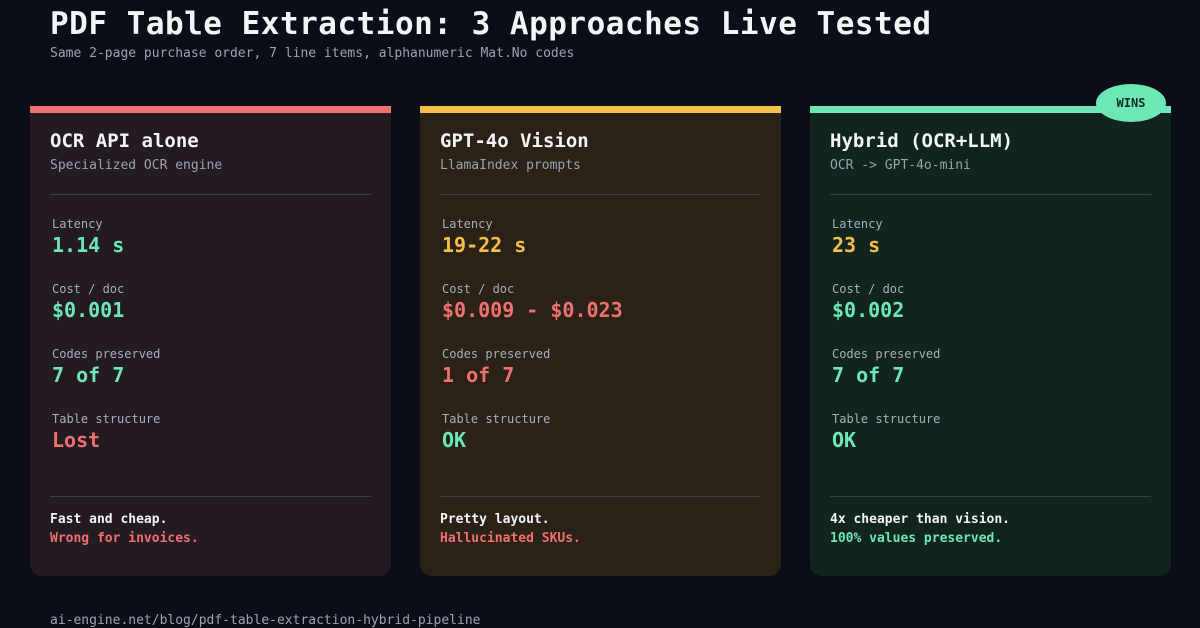 The height and width of the screenshot is (628, 1200). What do you see at coordinates (124, 141) in the screenshot?
I see `card-title: OCR API alone` at bounding box center [124, 141].